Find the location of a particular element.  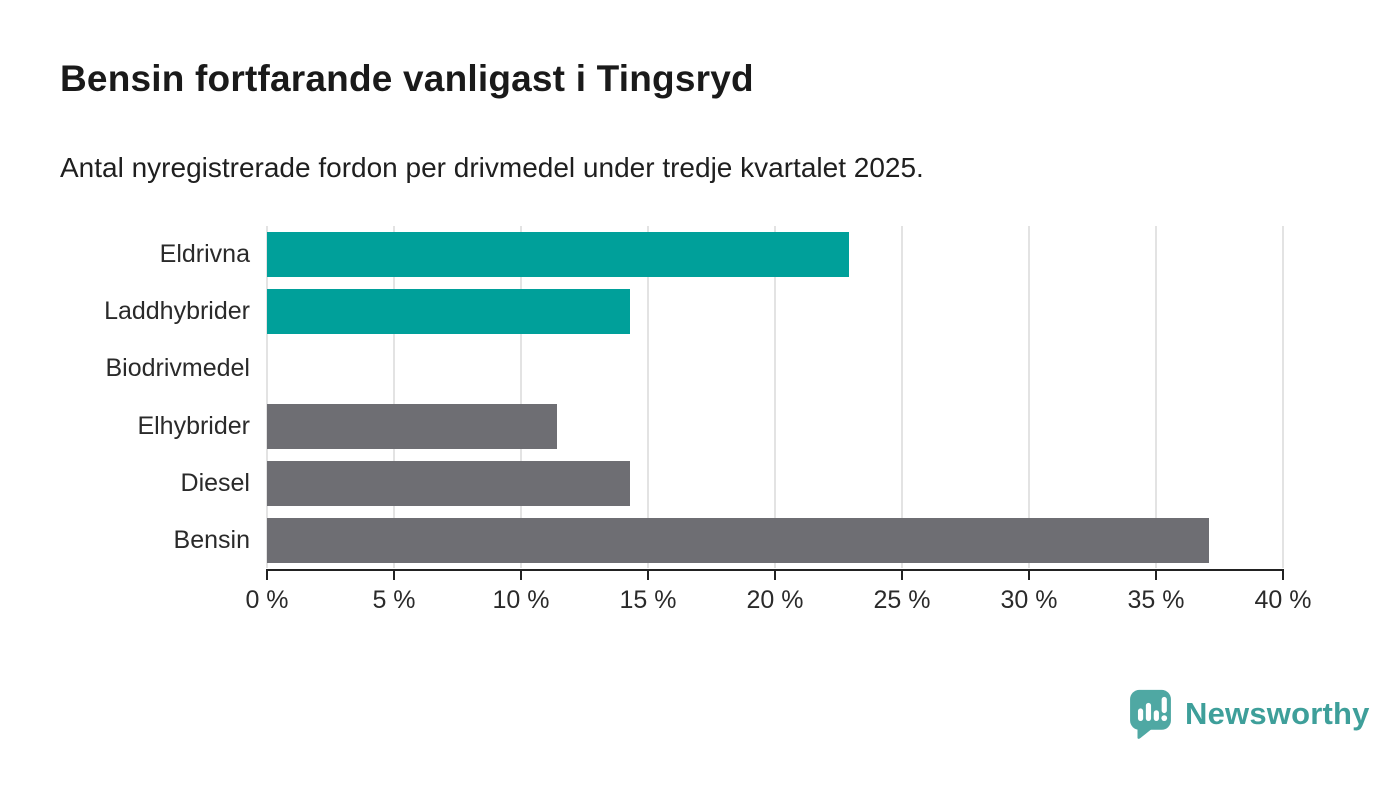

x-tick-label: 20 % is located at coordinates (775, 600).